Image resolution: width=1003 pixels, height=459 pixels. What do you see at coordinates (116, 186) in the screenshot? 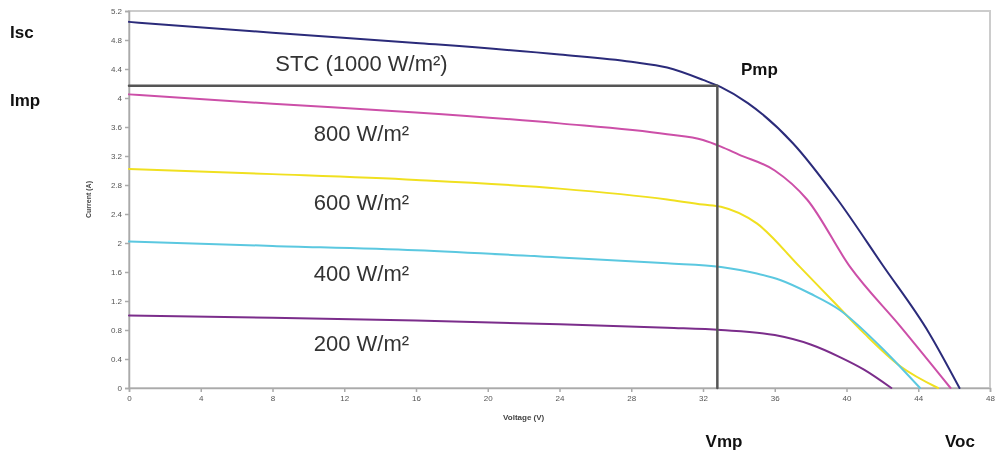
I see `y-tick-label: 2.8` at bounding box center [116, 186].